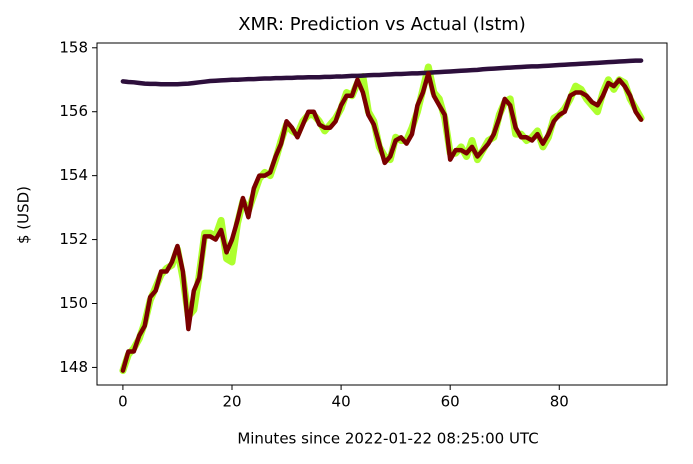  I want to click on chart-title: XMR: Prediction vs Actual (lstm), so click(382, 24).